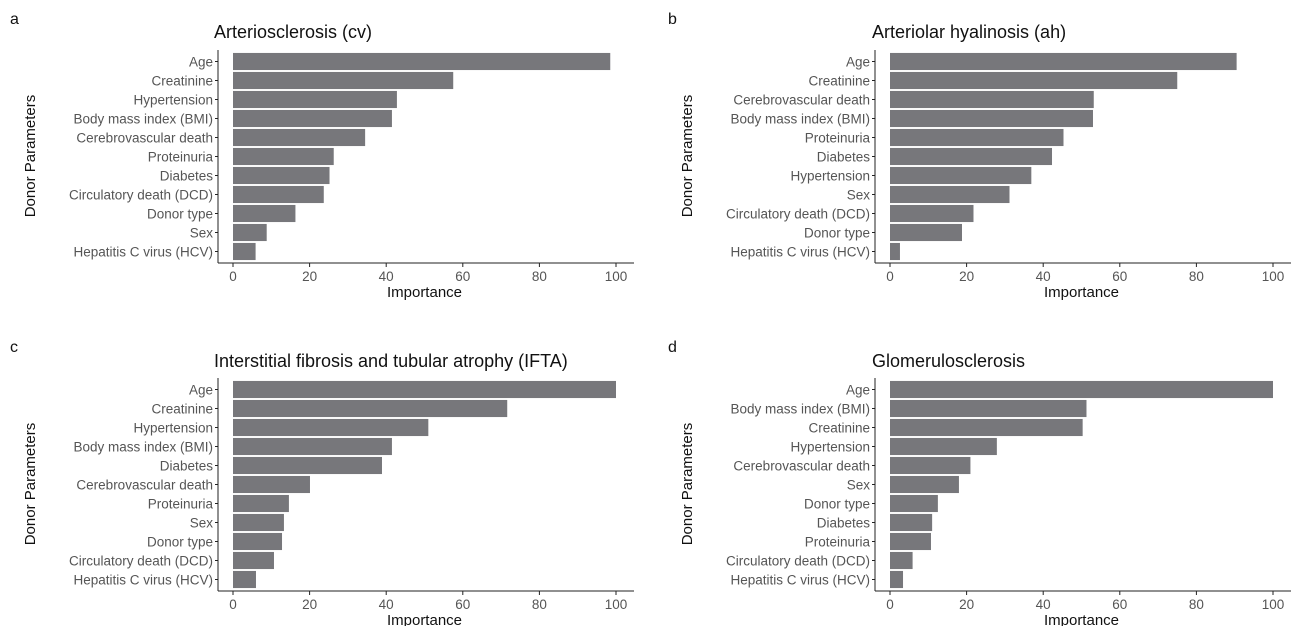 This screenshot has height=626, width=1298. What do you see at coordinates (672, 347) in the screenshot?
I see `panel-letter: d` at bounding box center [672, 347].